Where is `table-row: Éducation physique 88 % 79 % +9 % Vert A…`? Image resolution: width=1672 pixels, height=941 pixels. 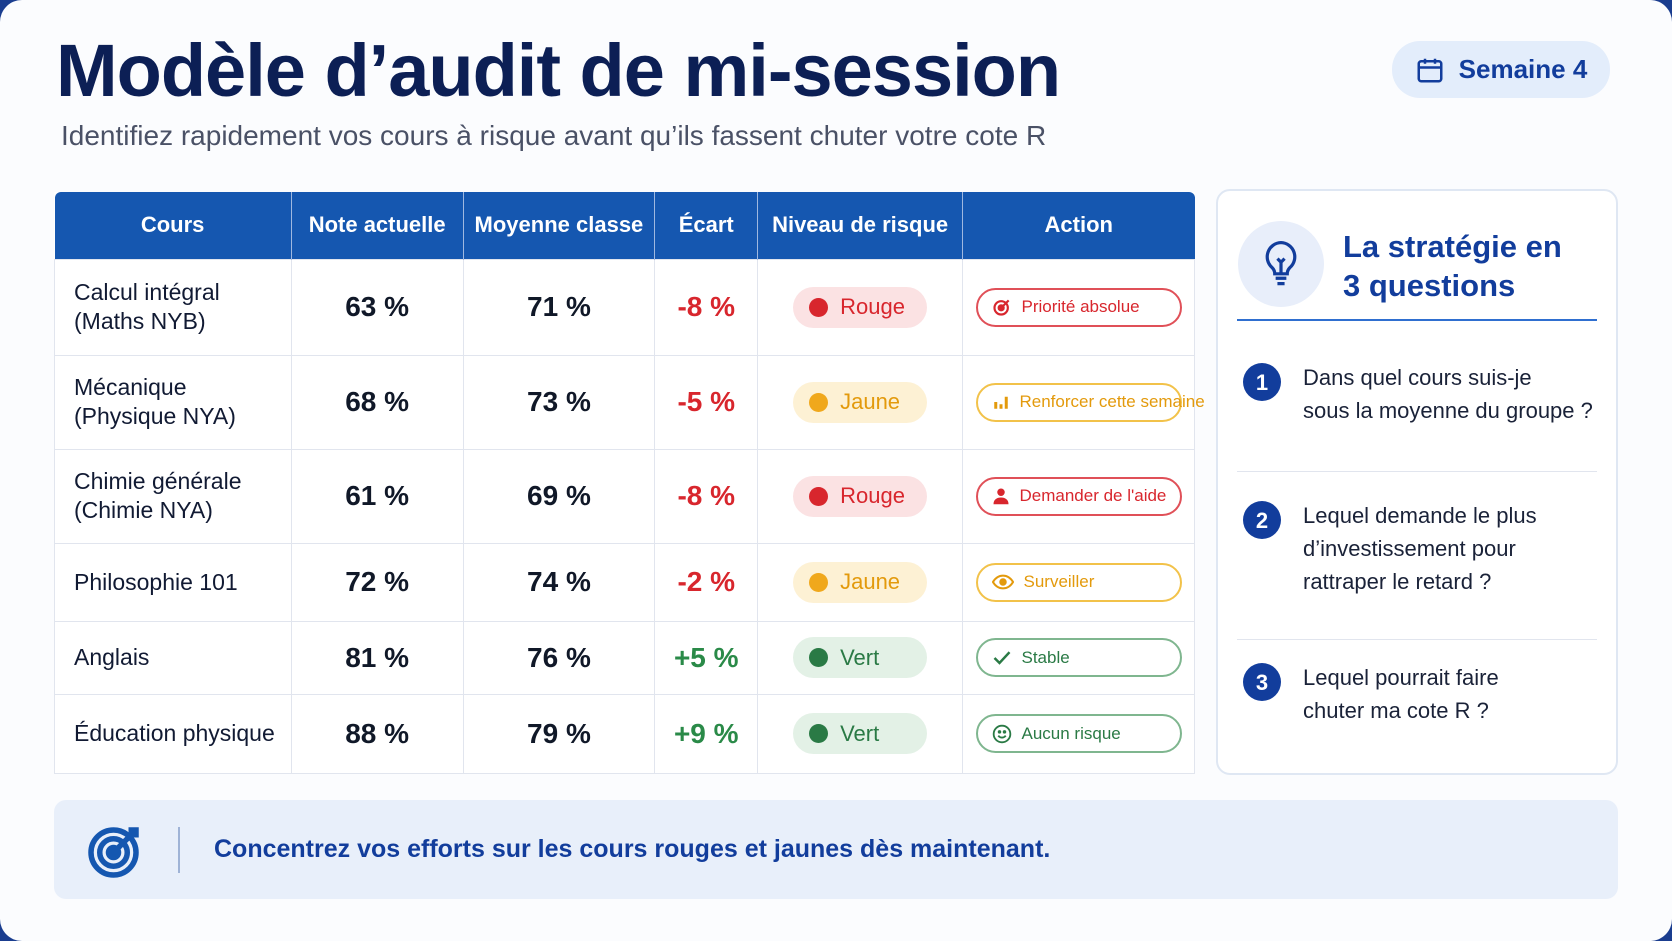 table-row: Éducation physique 88 % 79 % +9 % Vert A… is located at coordinates (624, 733).